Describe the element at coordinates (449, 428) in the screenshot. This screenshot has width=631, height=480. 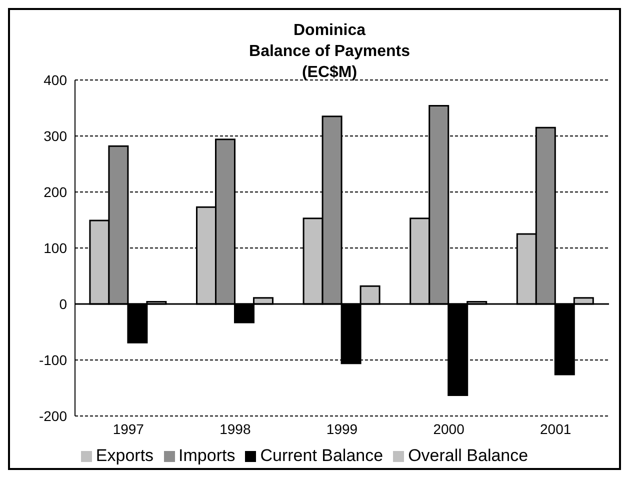
I see `x-tick-label: 2000` at that location.